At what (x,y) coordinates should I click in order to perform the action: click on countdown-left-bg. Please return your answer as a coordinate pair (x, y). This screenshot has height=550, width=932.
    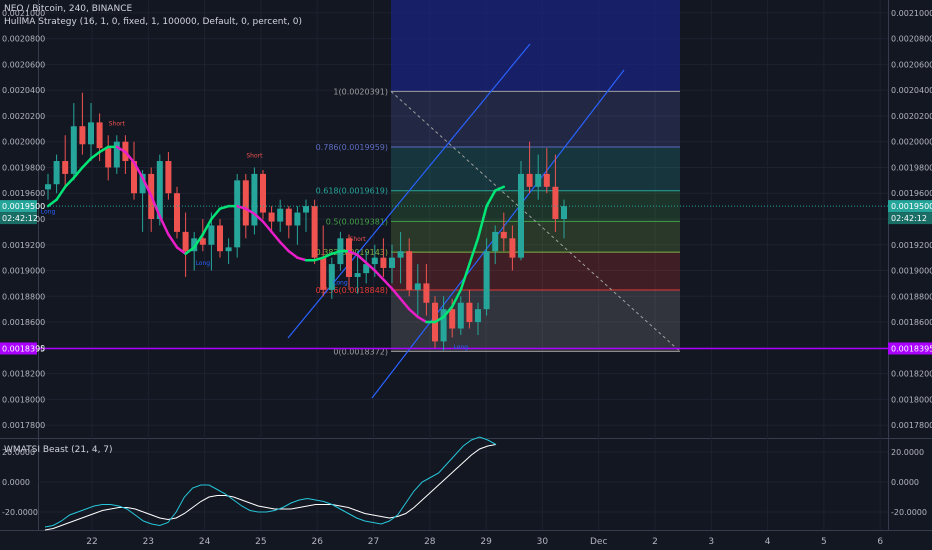
    Looking at the image, I should click on (18, 218).